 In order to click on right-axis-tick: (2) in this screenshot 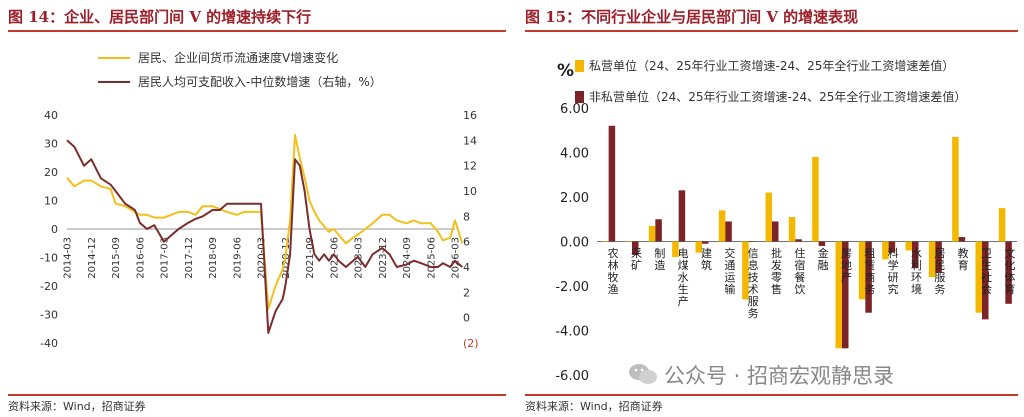, I will do `click(471, 343)`.